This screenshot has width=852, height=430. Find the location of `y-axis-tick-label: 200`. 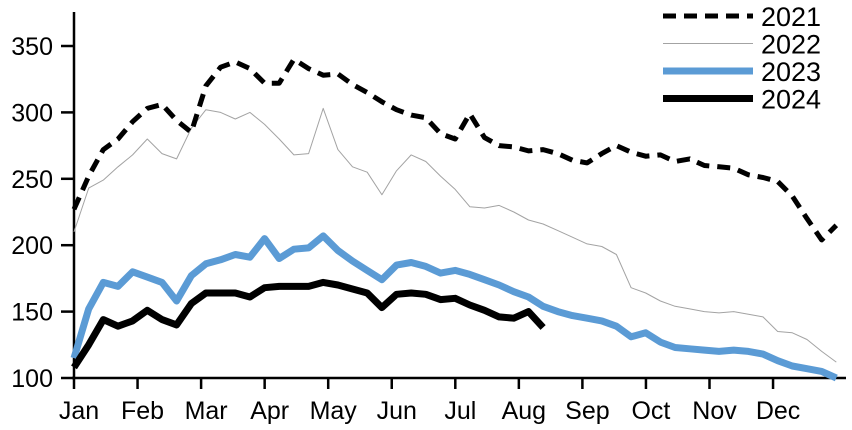

y-axis-tick-label: 200 is located at coordinates (32, 246).